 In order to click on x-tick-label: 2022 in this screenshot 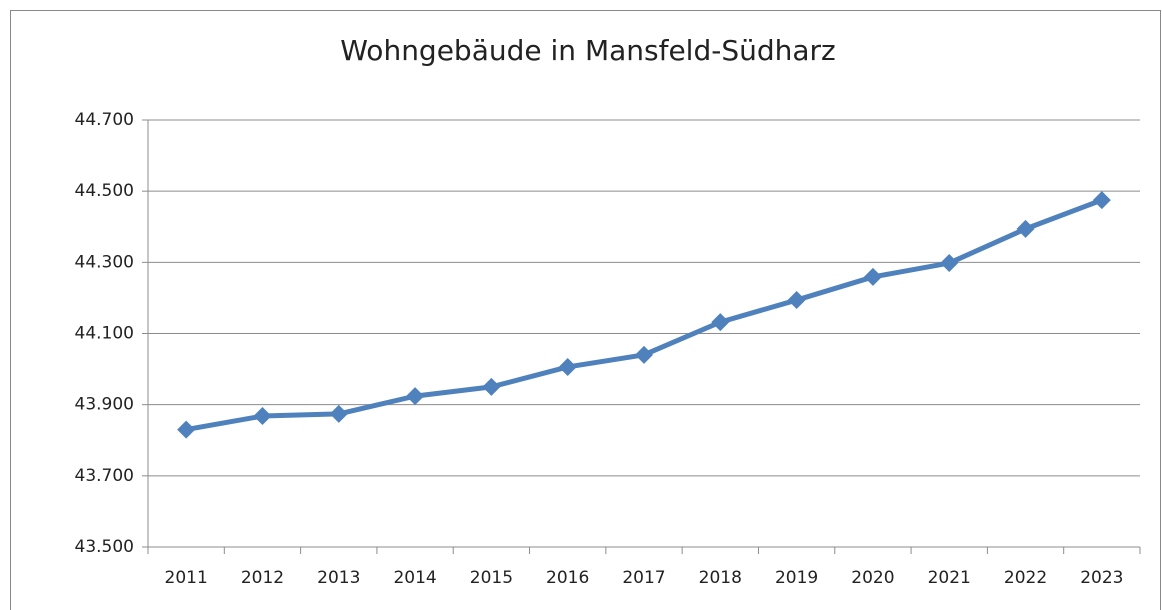, I will do `click(1025, 578)`.